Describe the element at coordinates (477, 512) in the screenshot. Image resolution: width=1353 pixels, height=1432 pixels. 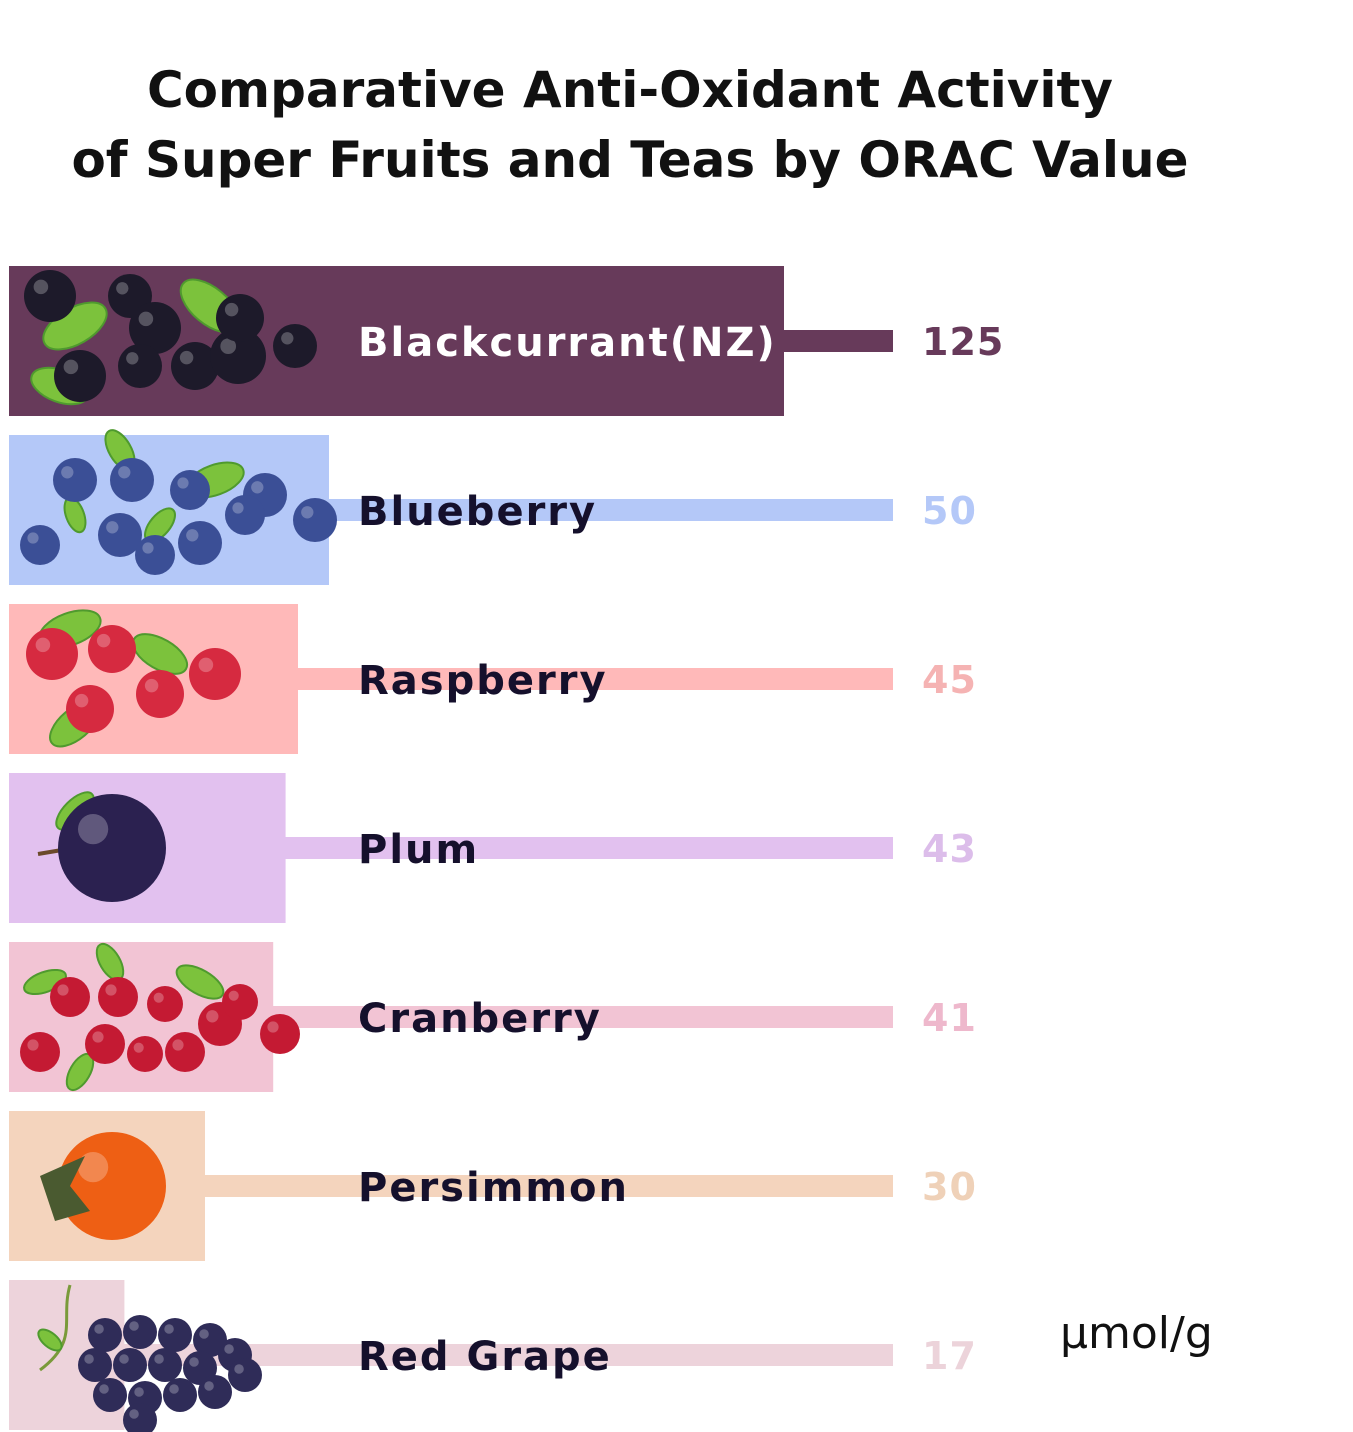
I see `category-label: Blueberry` at that location.